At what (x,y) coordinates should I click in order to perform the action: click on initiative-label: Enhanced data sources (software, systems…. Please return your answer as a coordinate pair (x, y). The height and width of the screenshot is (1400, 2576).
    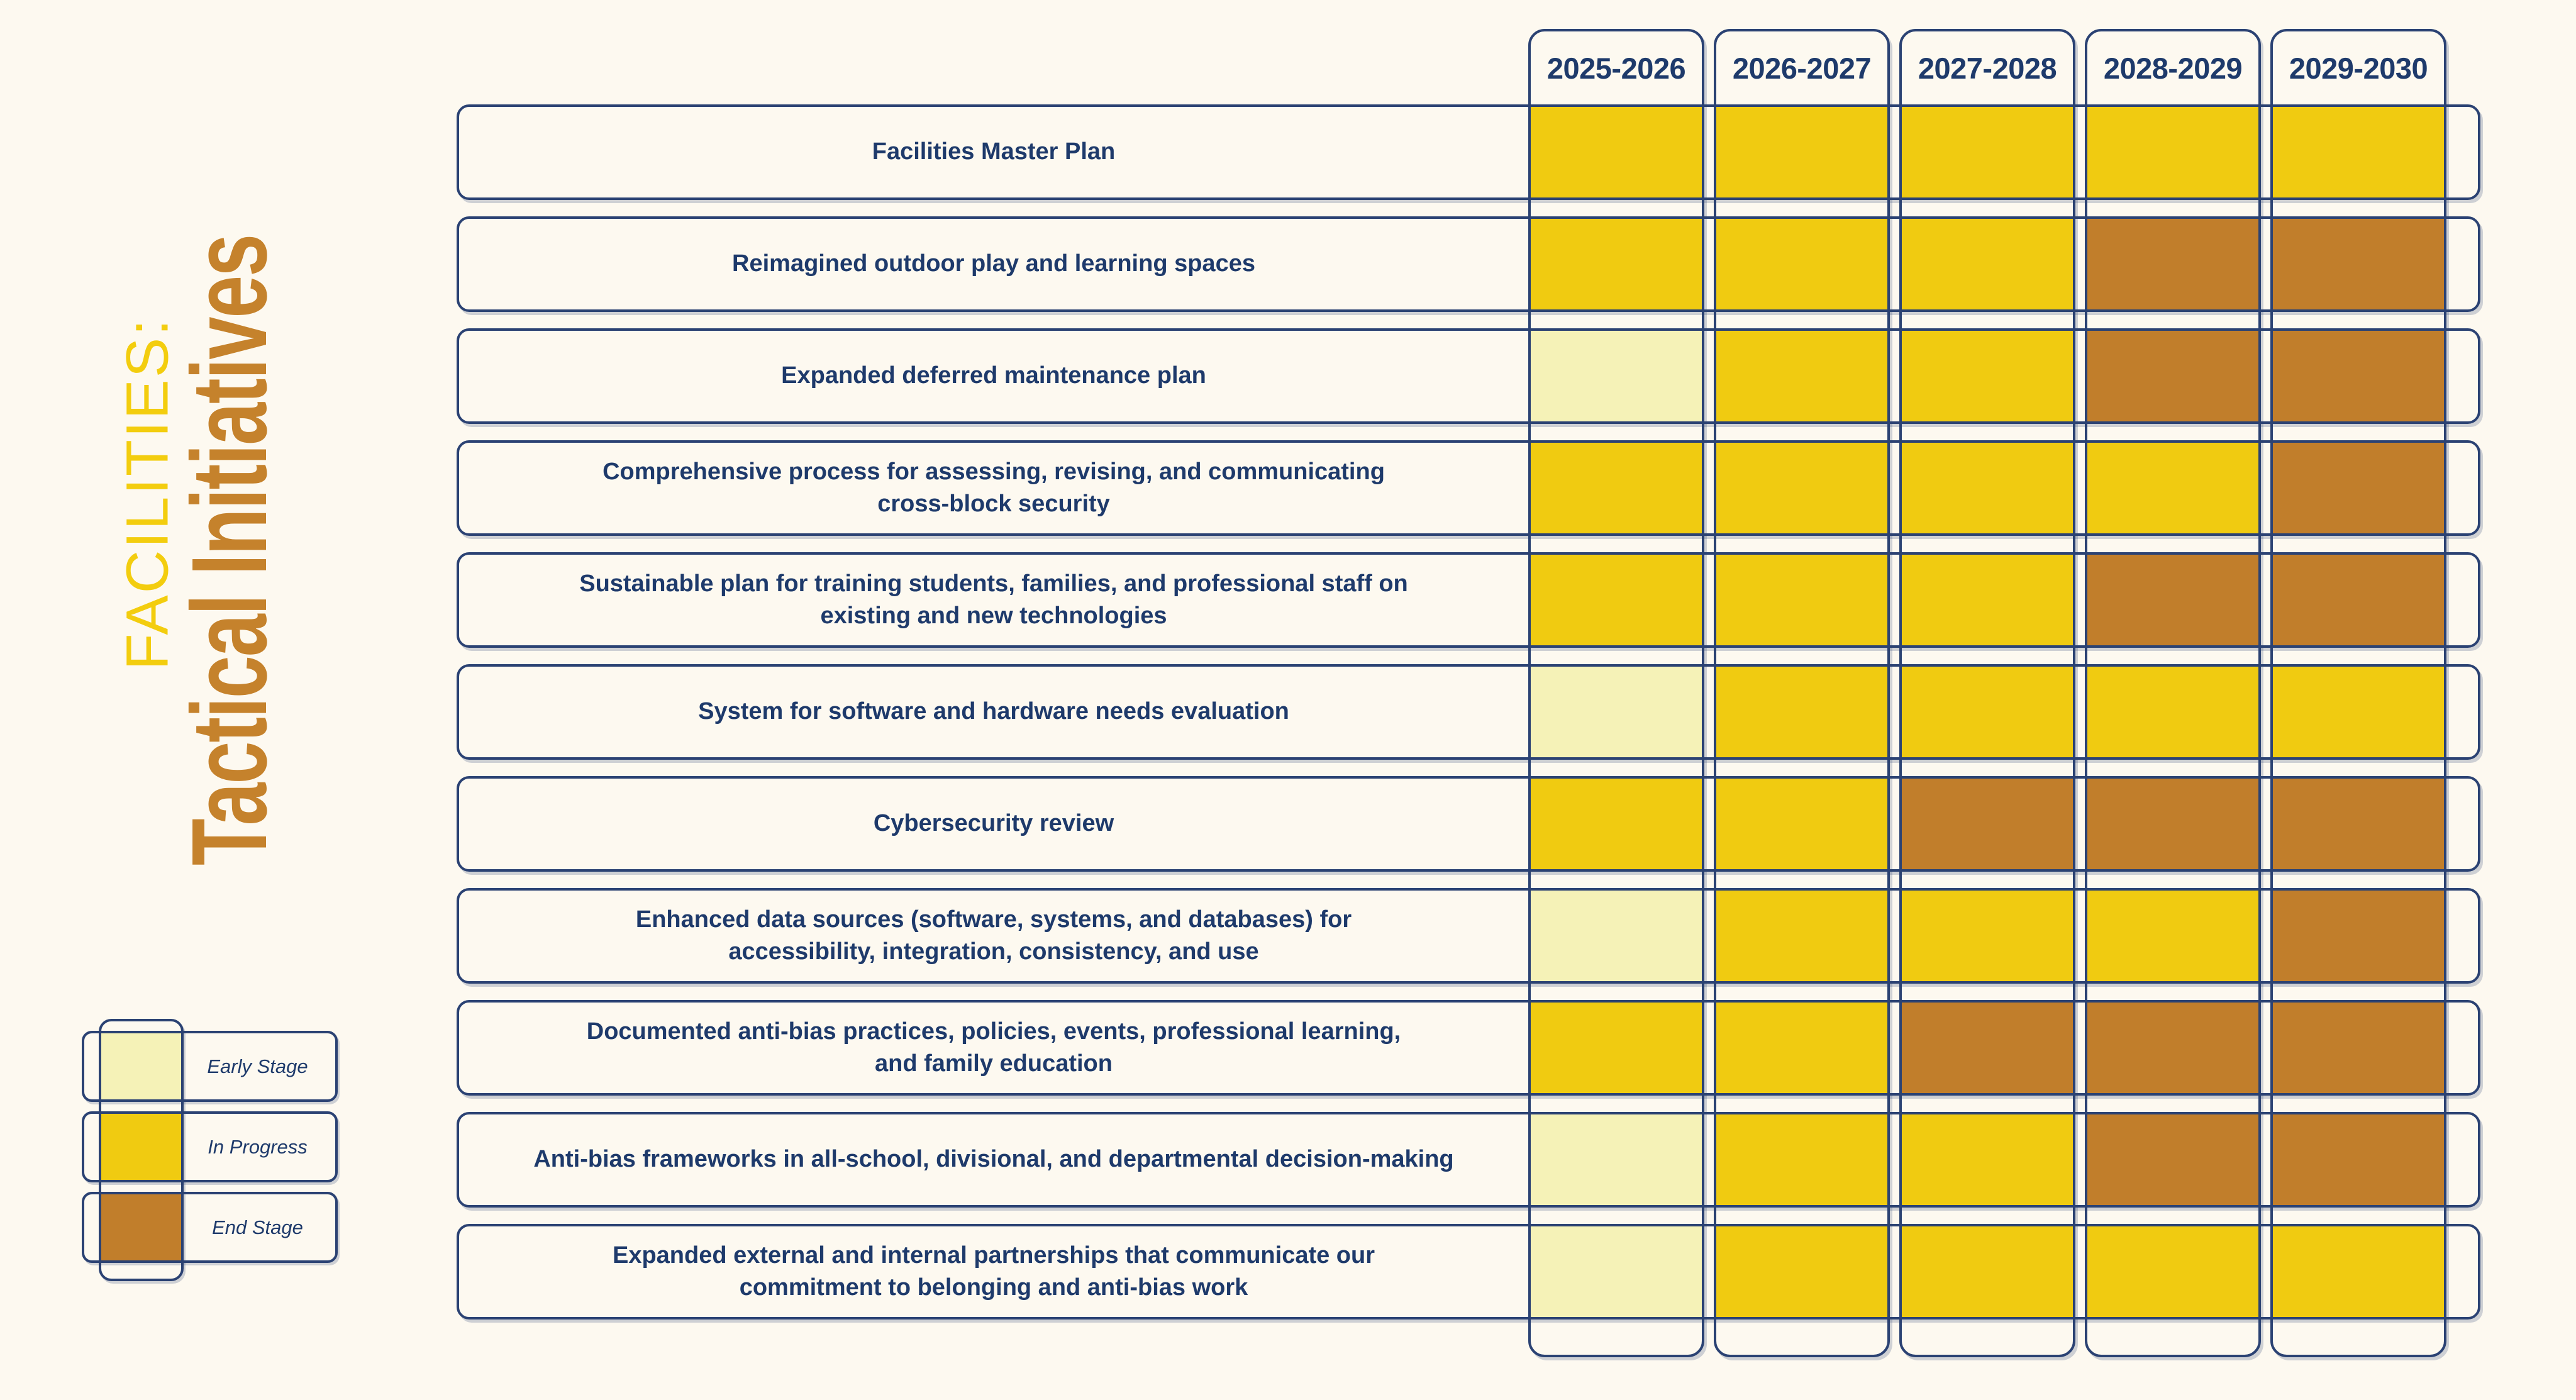
    Looking at the image, I should click on (993, 936).